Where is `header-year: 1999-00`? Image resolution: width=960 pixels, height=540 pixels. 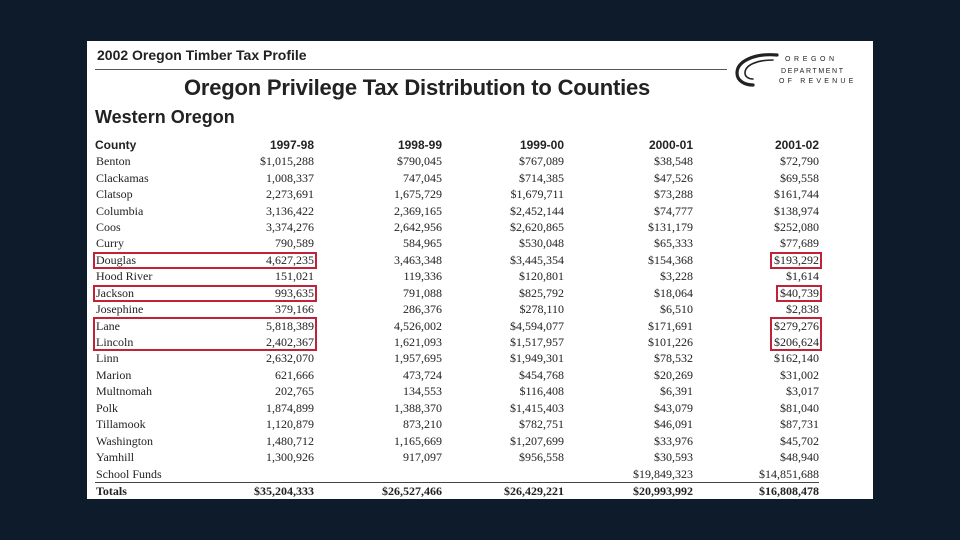
header-year: 1999-00 is located at coordinates (541, 145).